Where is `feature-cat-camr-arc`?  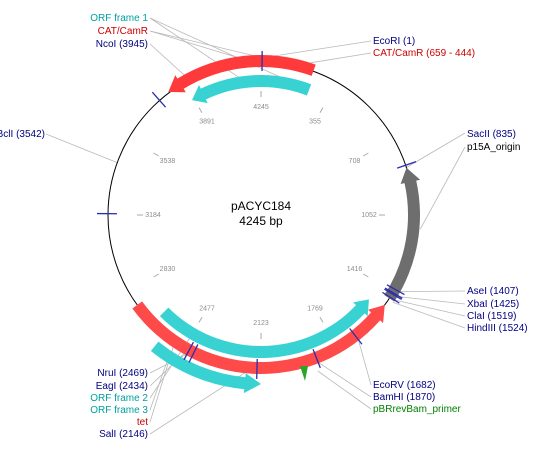
feature-cat-camr-arc is located at coordinates (242, 74).